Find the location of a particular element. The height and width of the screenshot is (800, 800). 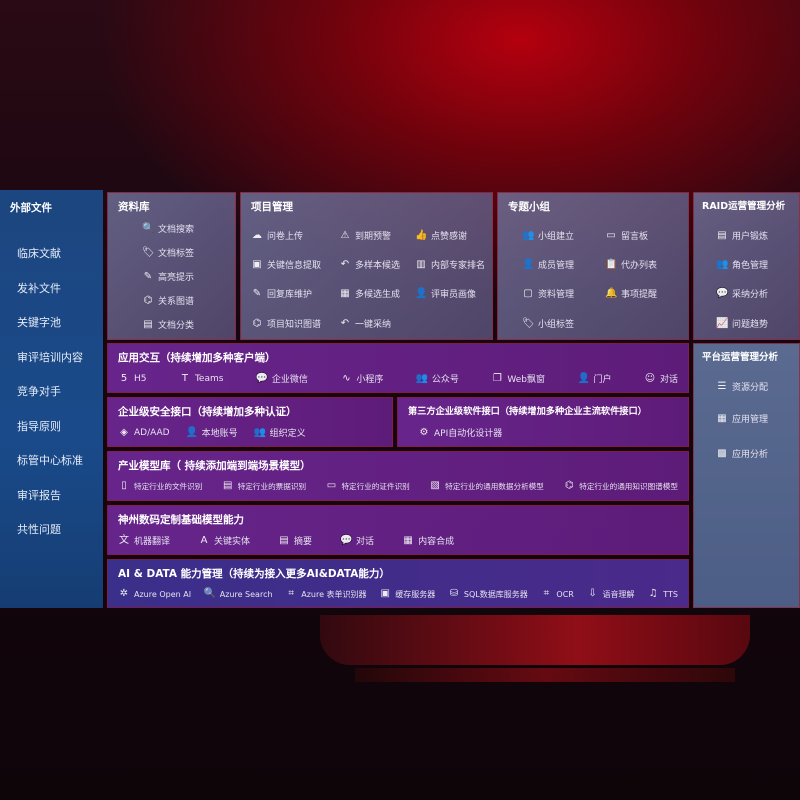

feature-label: 对话 is located at coordinates (365, 542).